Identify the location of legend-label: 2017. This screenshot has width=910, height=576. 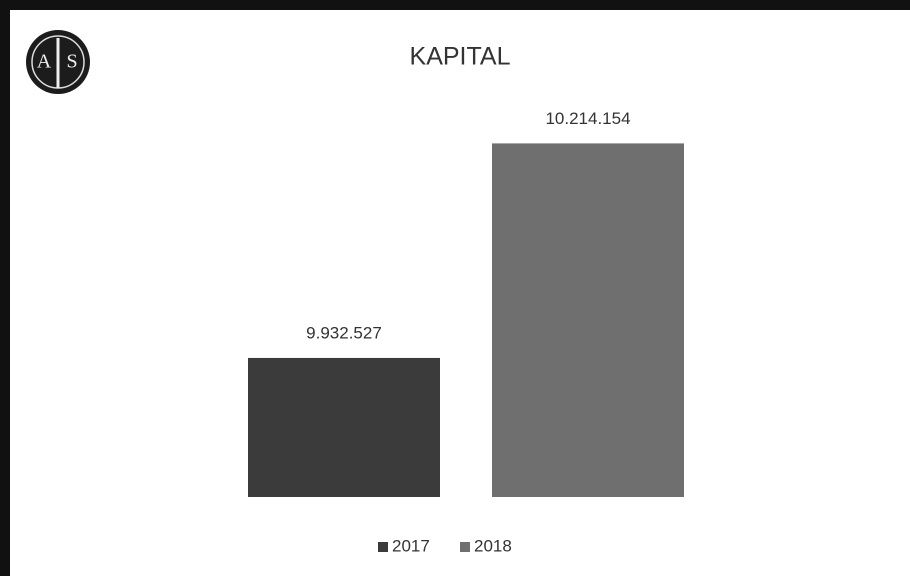
(411, 545).